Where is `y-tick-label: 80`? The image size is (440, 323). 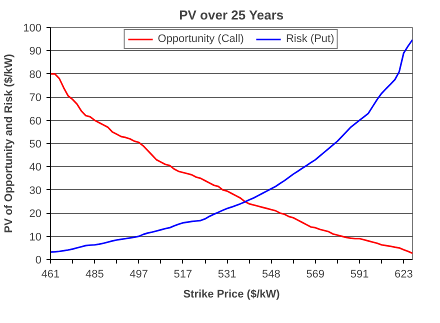
y-tick-label: 80 is located at coordinates (35, 74).